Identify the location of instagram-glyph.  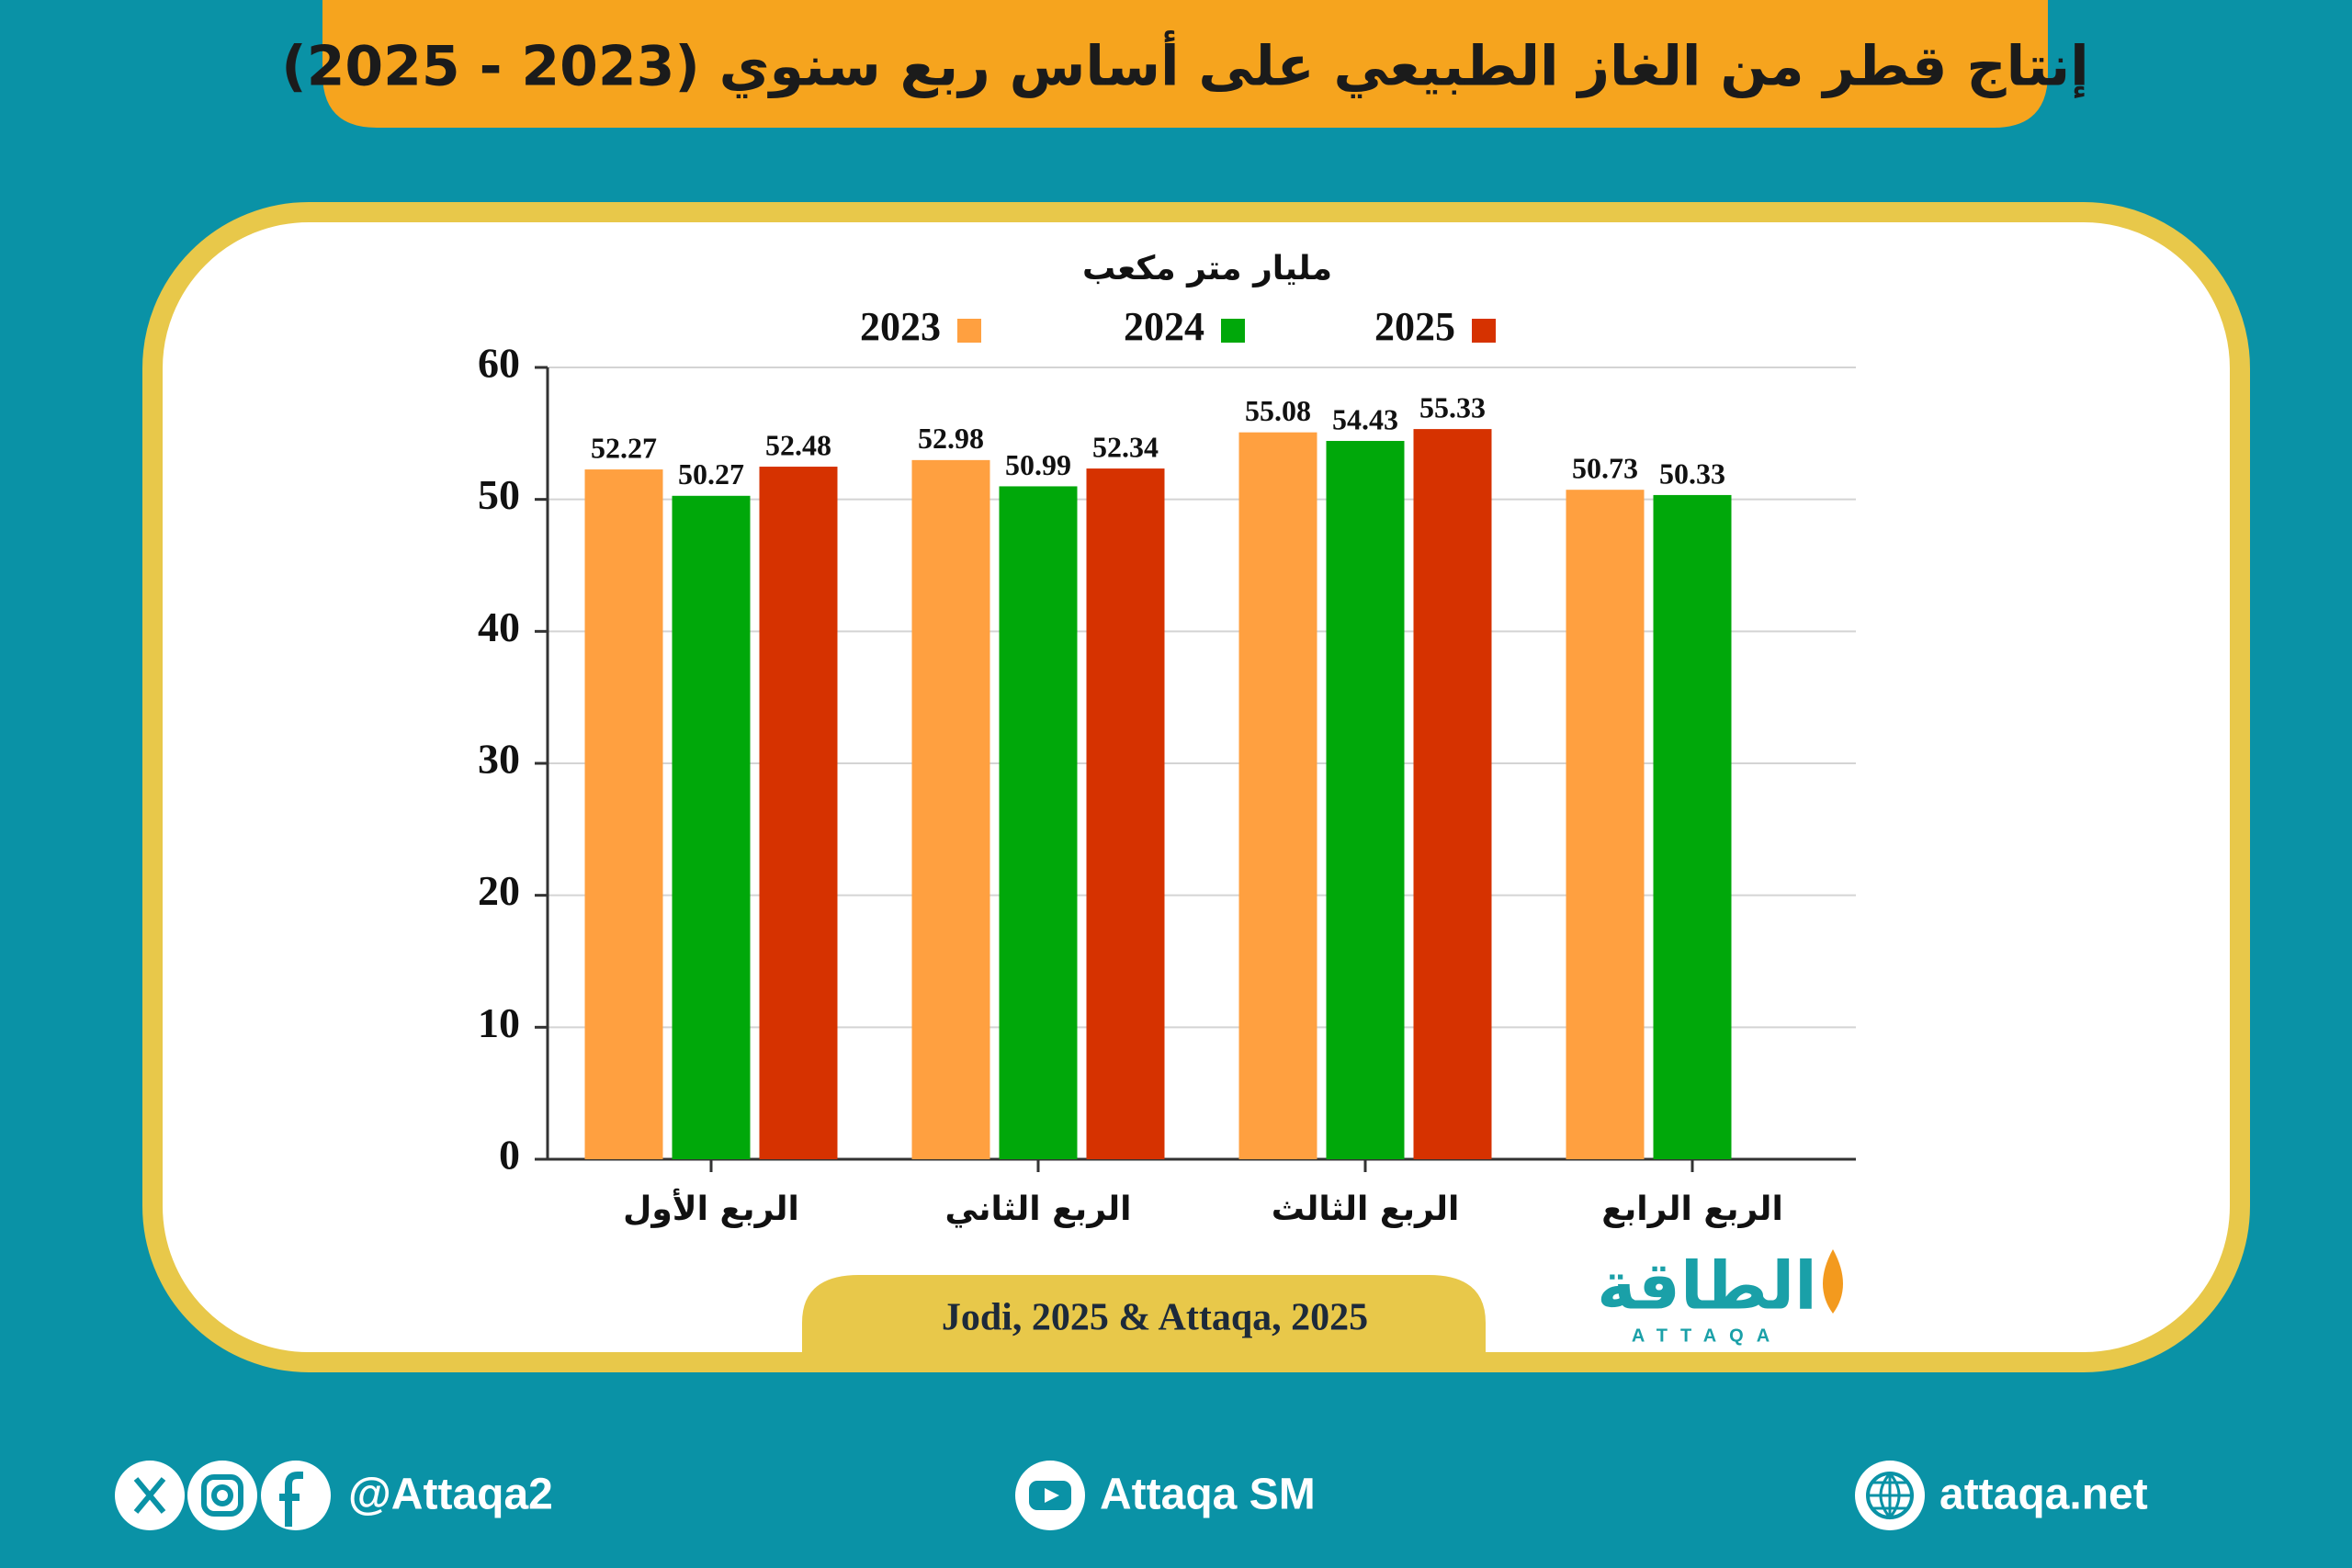
(222, 1496).